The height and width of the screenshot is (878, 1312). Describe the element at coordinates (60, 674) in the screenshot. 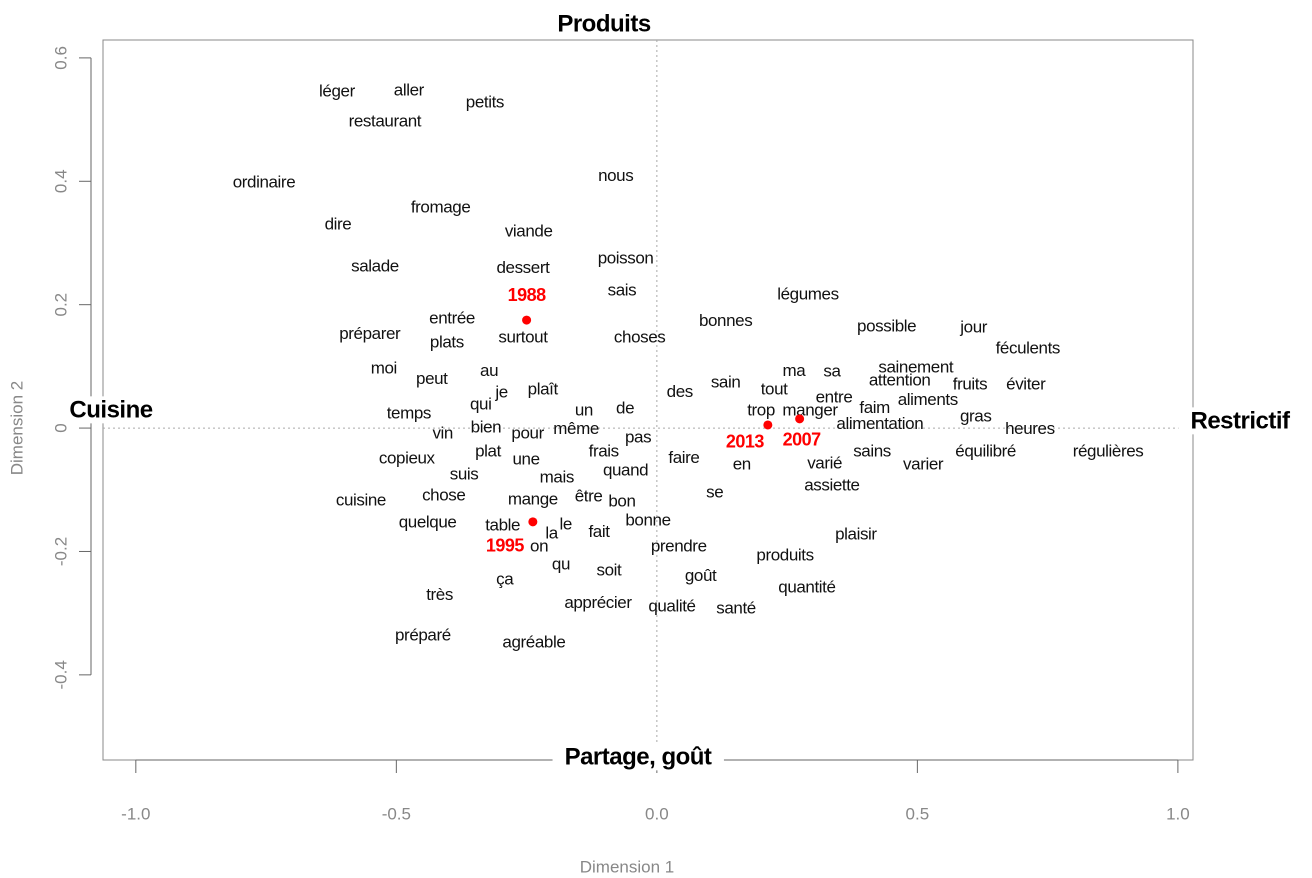

I see `y-tick-label: -0.4` at that location.